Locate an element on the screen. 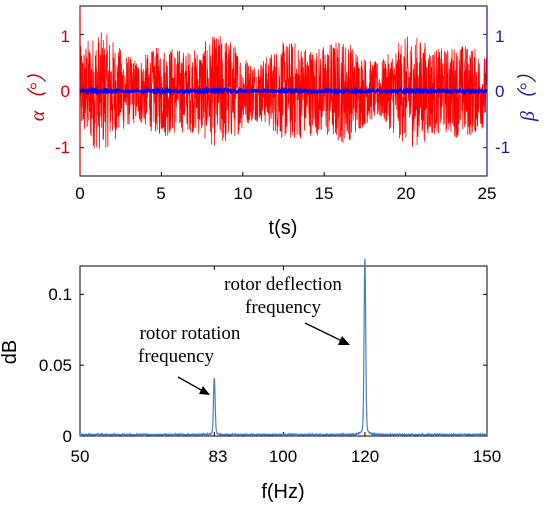 Image resolution: width=550 pixels, height=506 pixels. top-y-left-axis-label: α（°） is located at coordinates (37, 92).